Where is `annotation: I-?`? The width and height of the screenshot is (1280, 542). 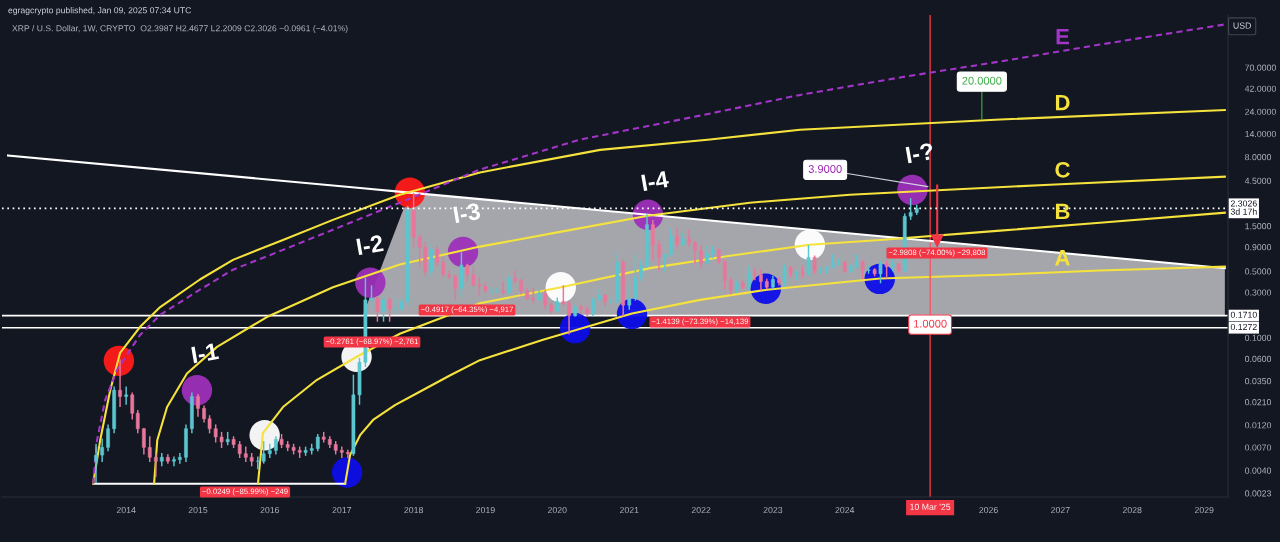
annotation: I-? is located at coordinates (919, 153).